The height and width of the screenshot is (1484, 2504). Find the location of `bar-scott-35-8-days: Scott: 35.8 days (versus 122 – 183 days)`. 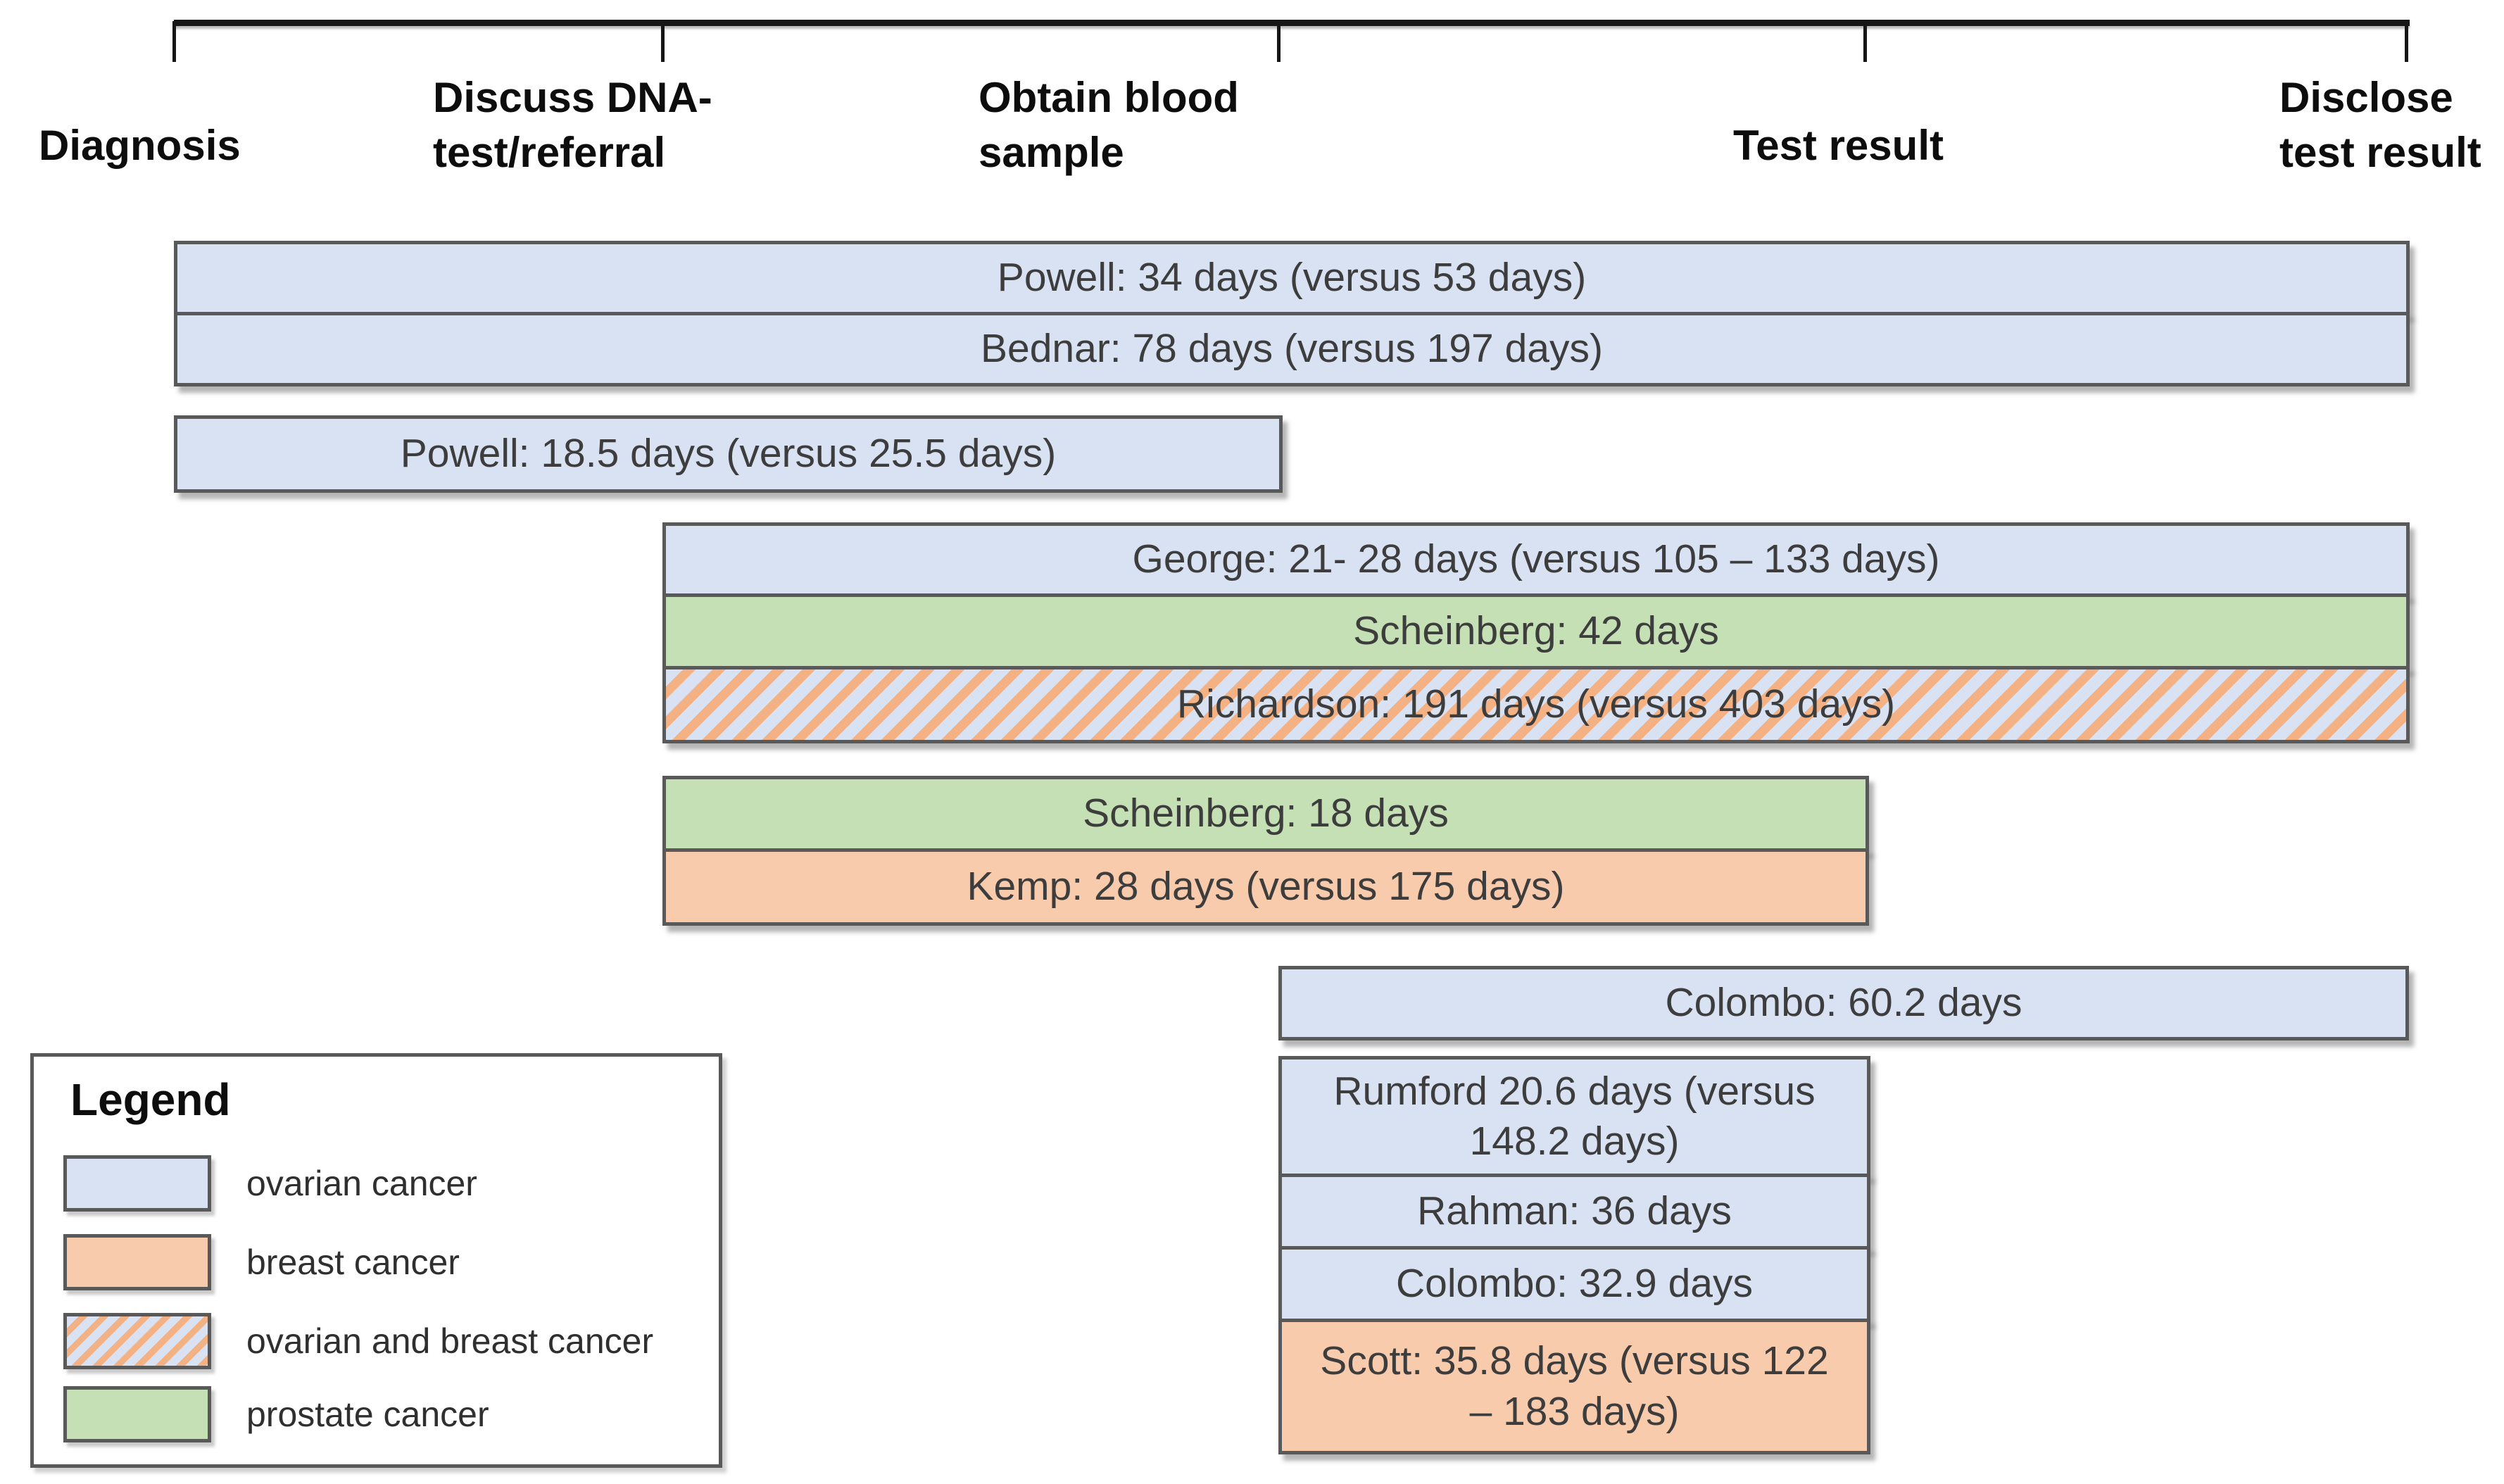

bar-scott-35-8-days: Scott: 35.8 days (versus 122 – 183 days) is located at coordinates (1574, 1386).